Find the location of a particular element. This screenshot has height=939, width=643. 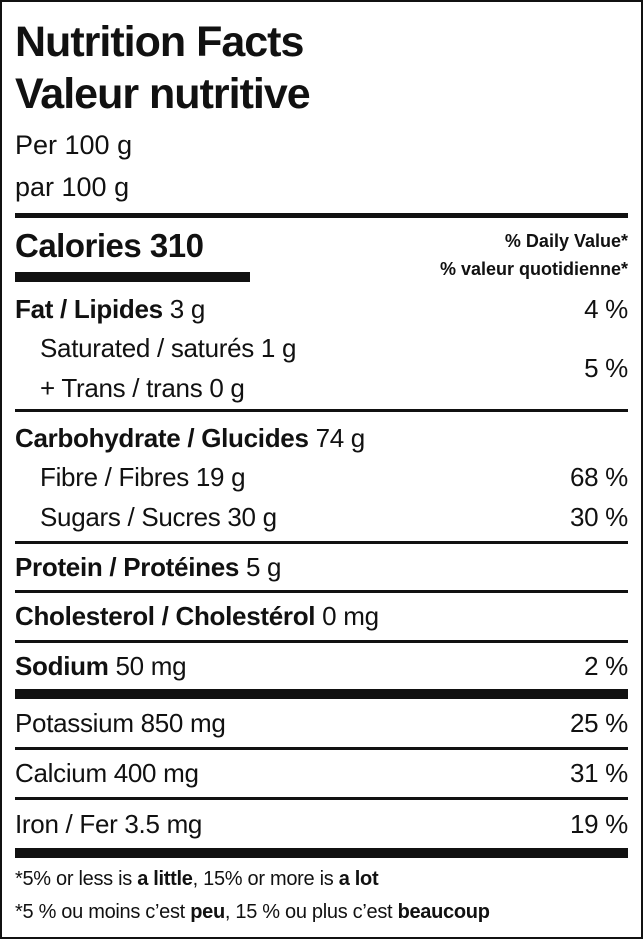

calories: Calories 310 is located at coordinates (109, 245).